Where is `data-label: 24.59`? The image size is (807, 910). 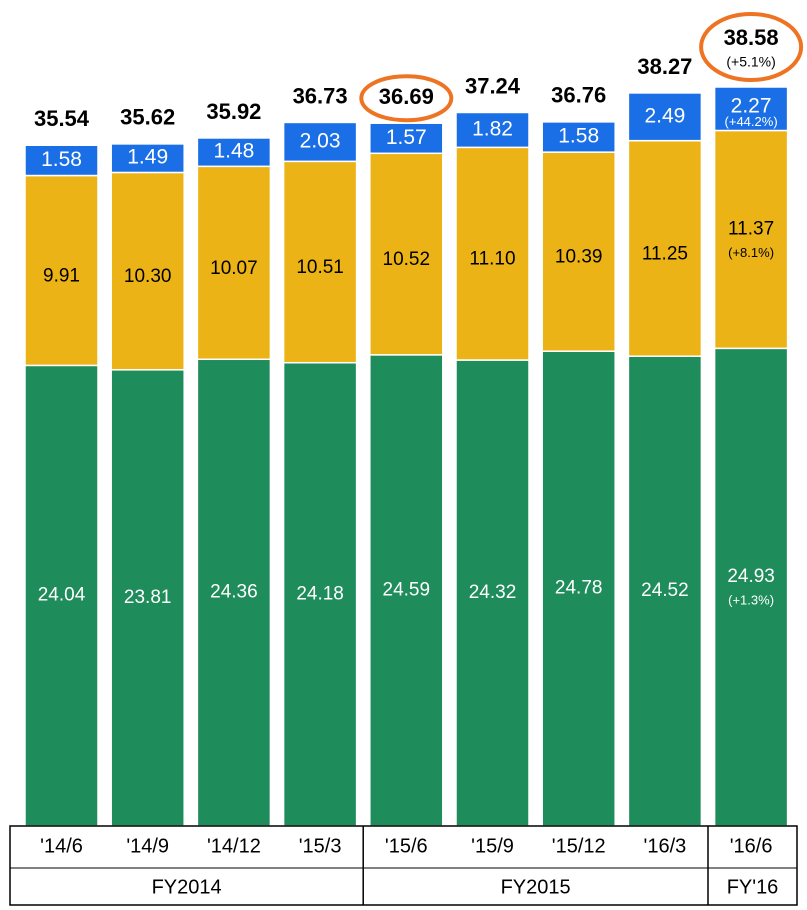
data-label: 24.59 is located at coordinates (407, 589).